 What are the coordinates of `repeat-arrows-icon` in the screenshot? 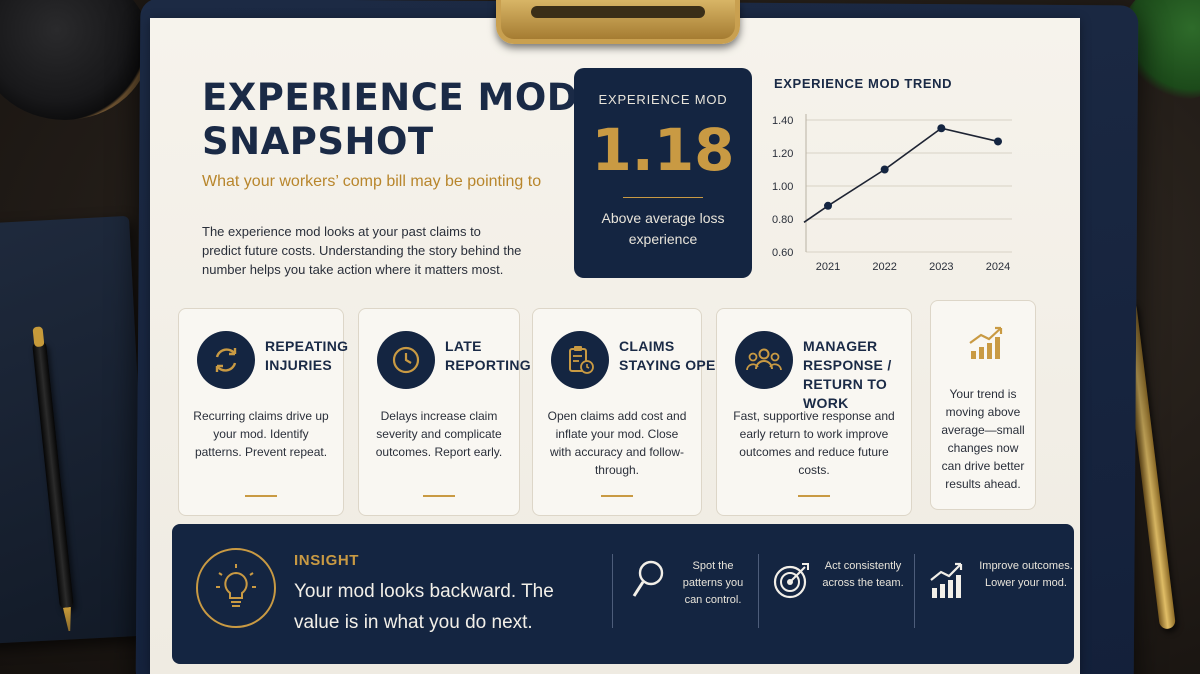 It's located at (226, 360).